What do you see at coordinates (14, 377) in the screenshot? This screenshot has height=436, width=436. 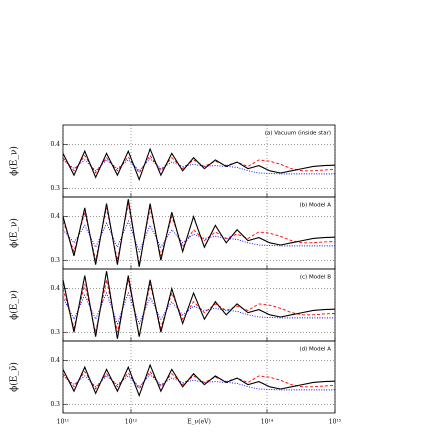 I see `y-axis-label: ϕ(E_ν̄)` at bounding box center [14, 377].